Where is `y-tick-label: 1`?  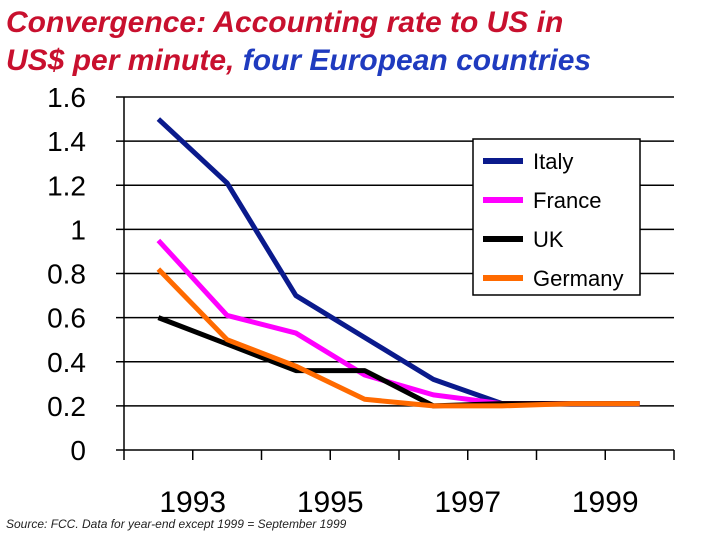 y-tick-label: 1 is located at coordinates (78, 229).